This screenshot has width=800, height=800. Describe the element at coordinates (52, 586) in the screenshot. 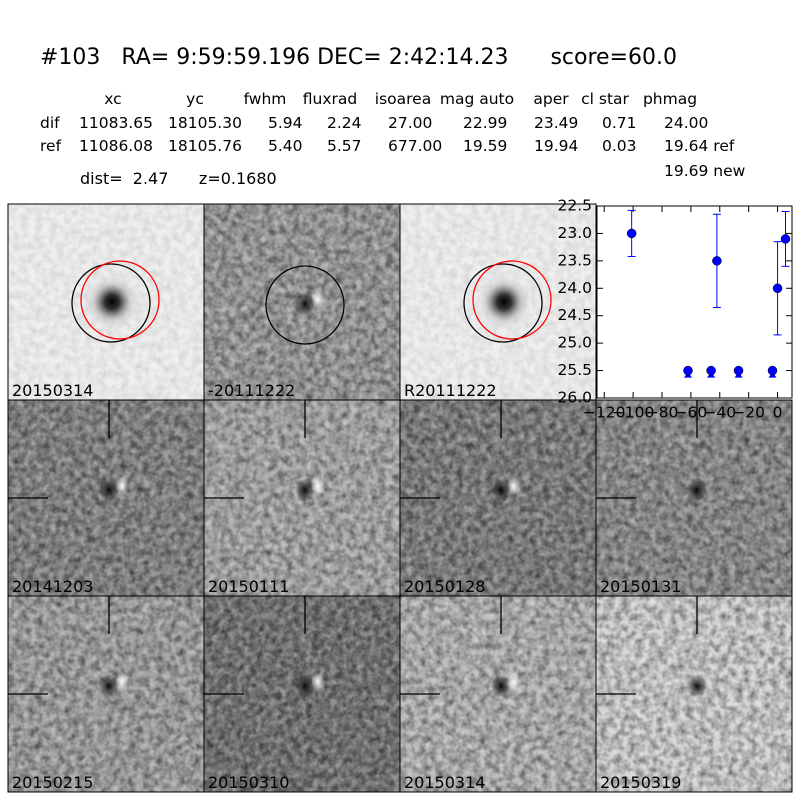

I see `stamp-label: 20141203` at that location.